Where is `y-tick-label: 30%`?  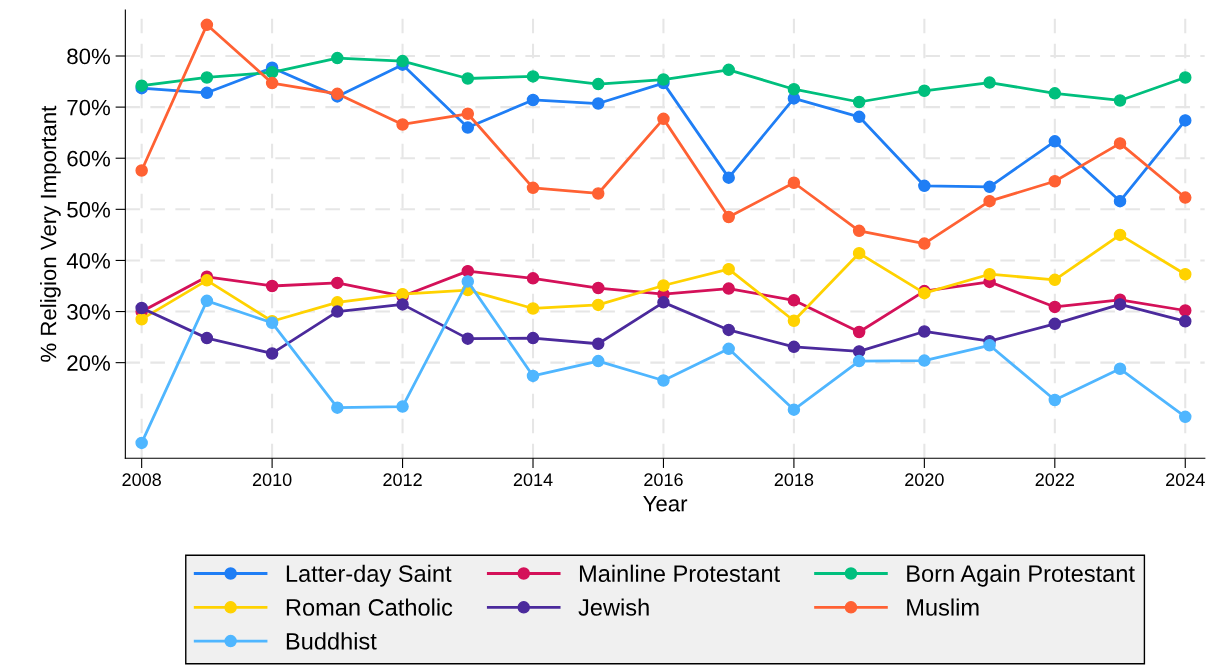
y-tick-label: 30% is located at coordinates (88, 312).